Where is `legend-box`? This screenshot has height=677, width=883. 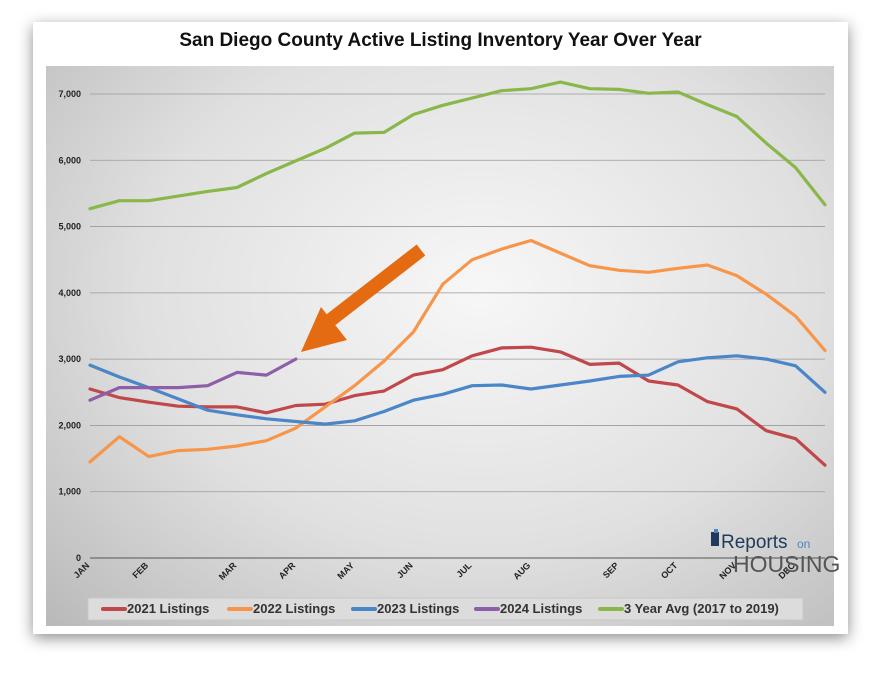
legend-box is located at coordinates (445, 609).